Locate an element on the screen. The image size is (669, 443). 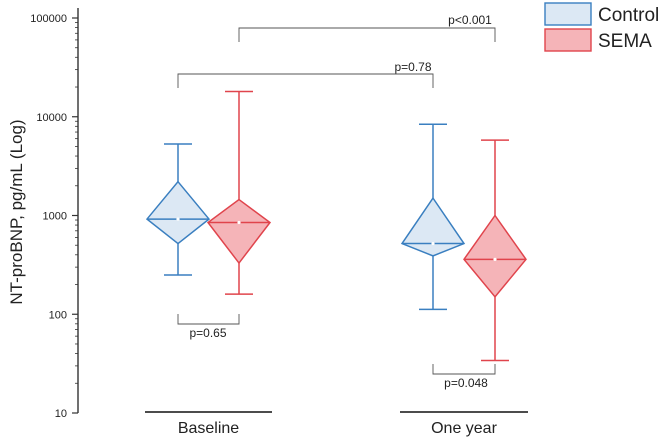
p-value-label: p=0.65 is located at coordinates (207, 333).